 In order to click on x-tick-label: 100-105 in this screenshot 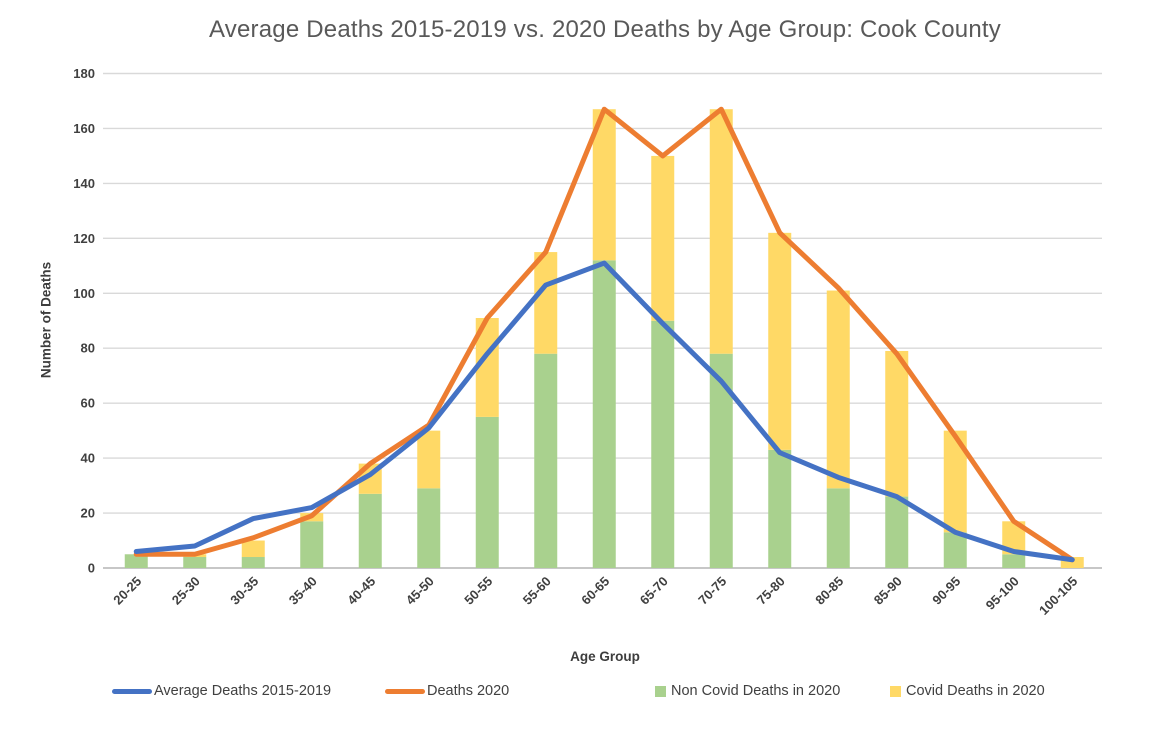, I will do `click(1058, 596)`.